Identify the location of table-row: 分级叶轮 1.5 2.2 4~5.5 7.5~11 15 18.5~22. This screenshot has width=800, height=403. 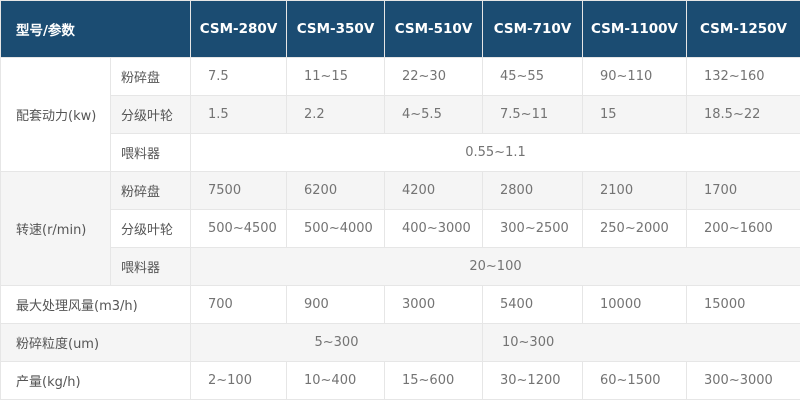
(400, 114).